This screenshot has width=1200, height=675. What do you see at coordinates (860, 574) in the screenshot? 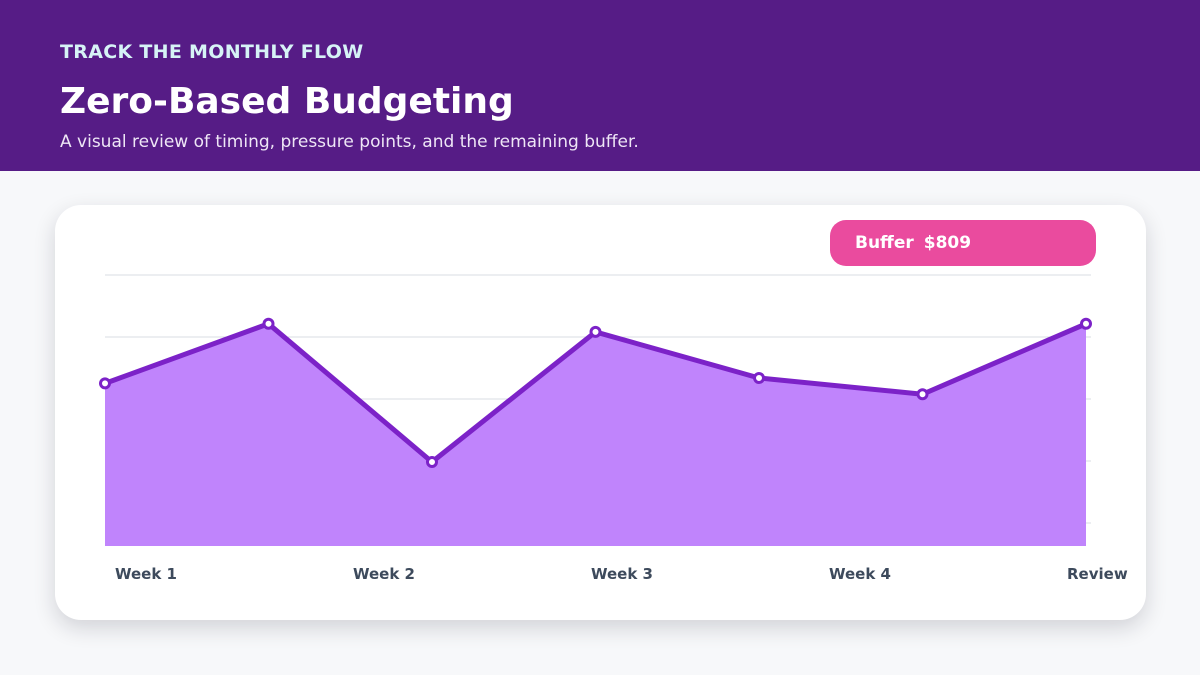
I see `x-tick-label: Week 4` at bounding box center [860, 574].